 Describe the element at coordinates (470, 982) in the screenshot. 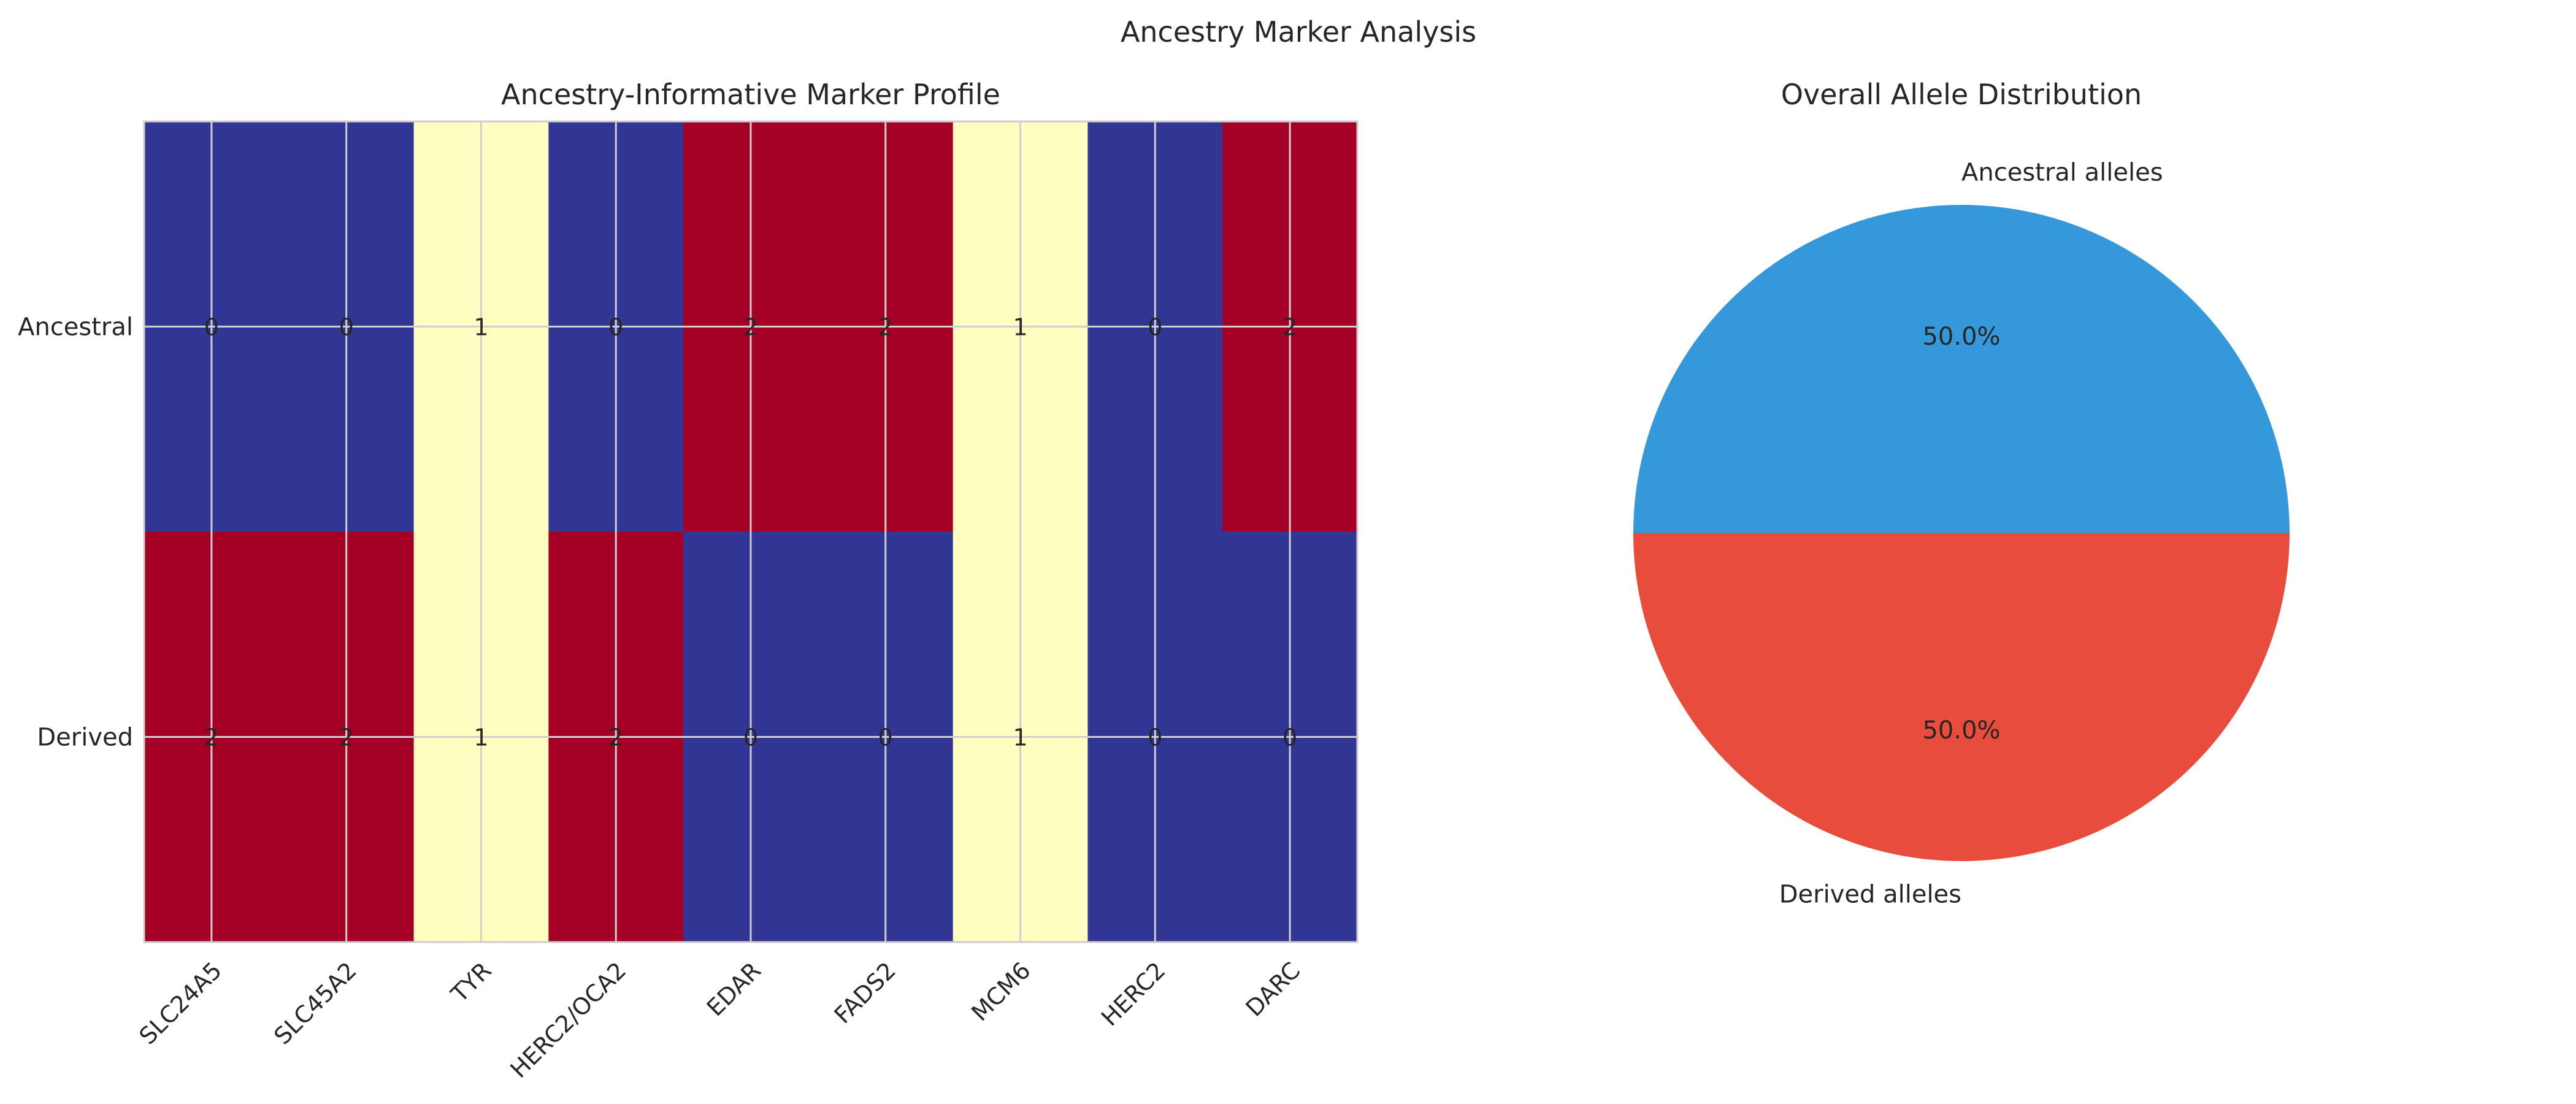

I see `heatmap-x-tick-label: TYR` at that location.